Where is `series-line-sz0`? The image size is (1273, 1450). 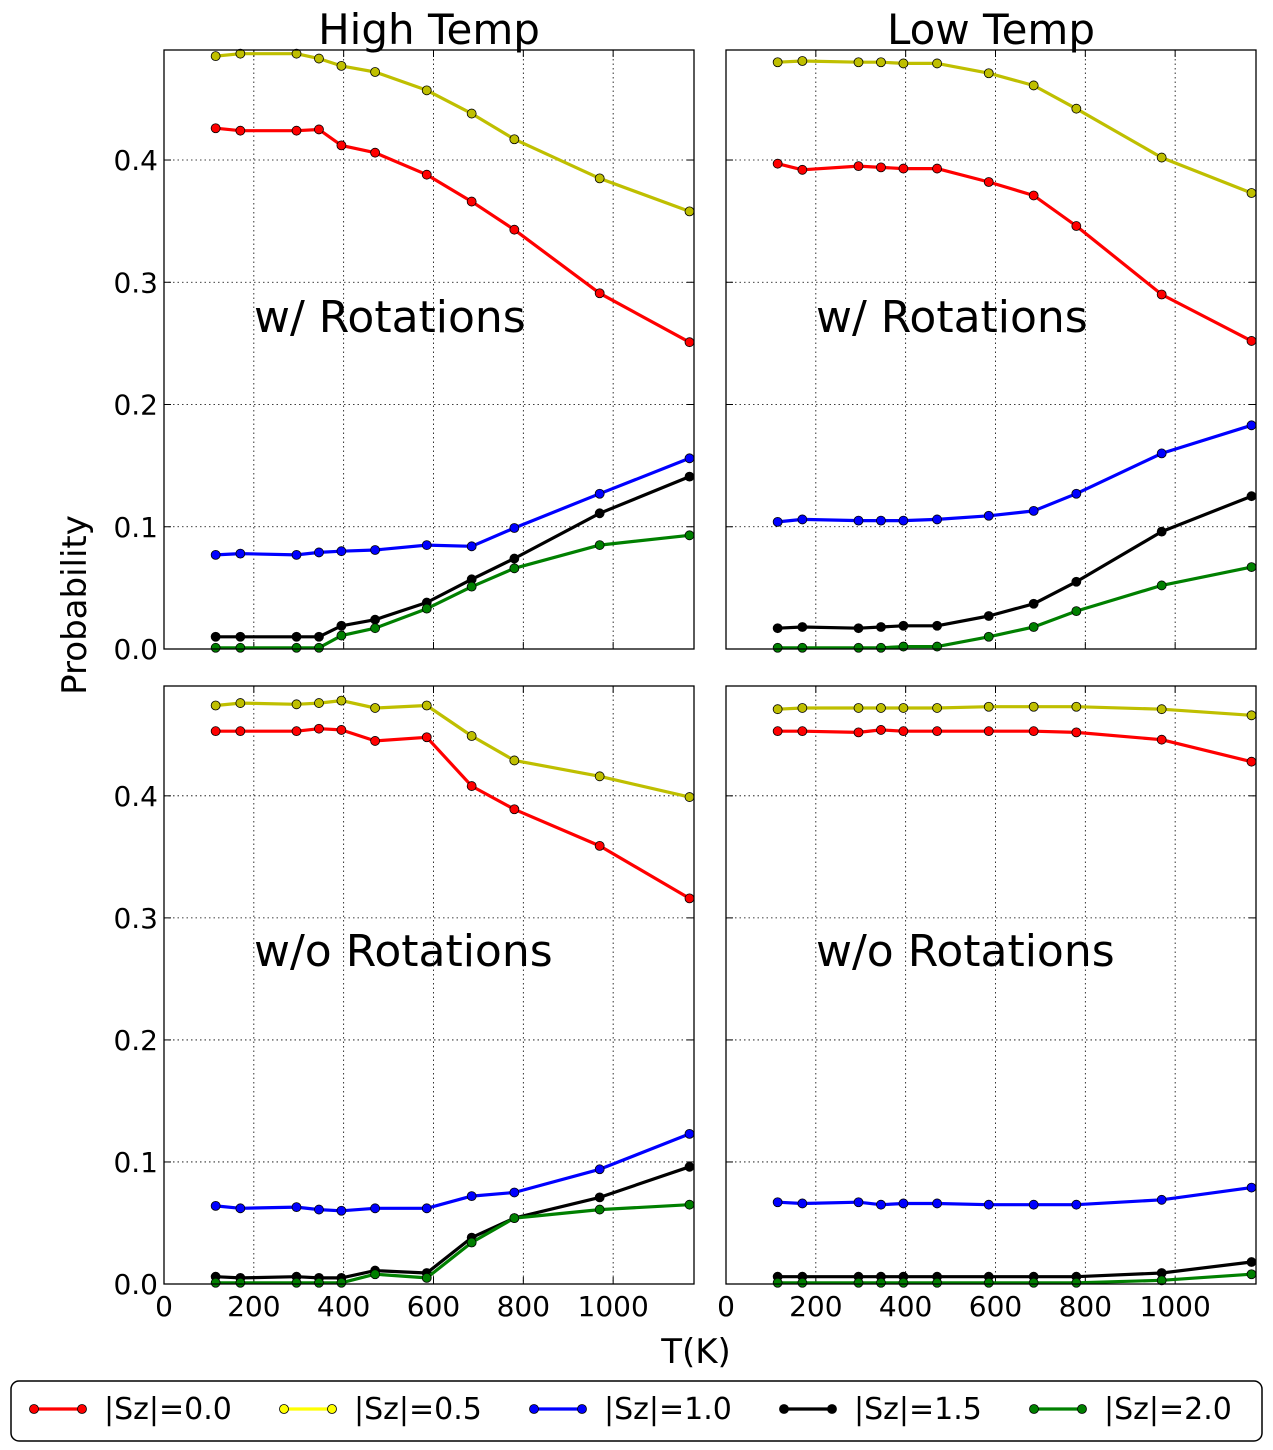
series-line-sz0 is located at coordinates (1014, 746).